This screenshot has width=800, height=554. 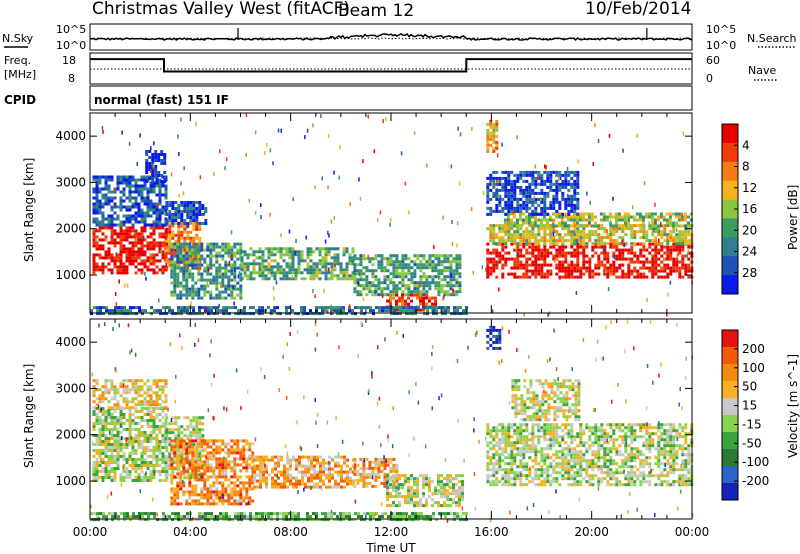 I want to click on noise-right-tick-bottom: 10^0, so click(x=721, y=45).